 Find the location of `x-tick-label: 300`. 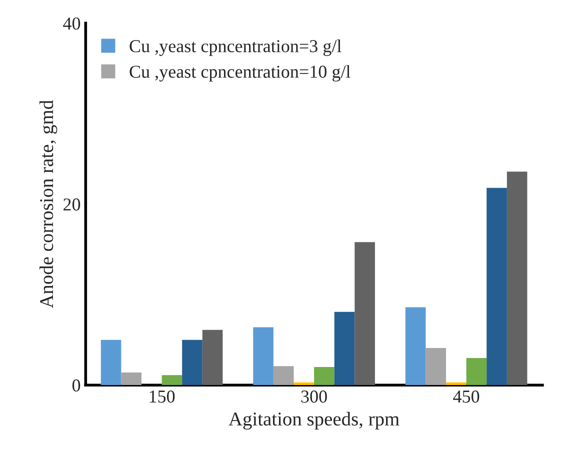

x-tick-label: 300 is located at coordinates (314, 396).